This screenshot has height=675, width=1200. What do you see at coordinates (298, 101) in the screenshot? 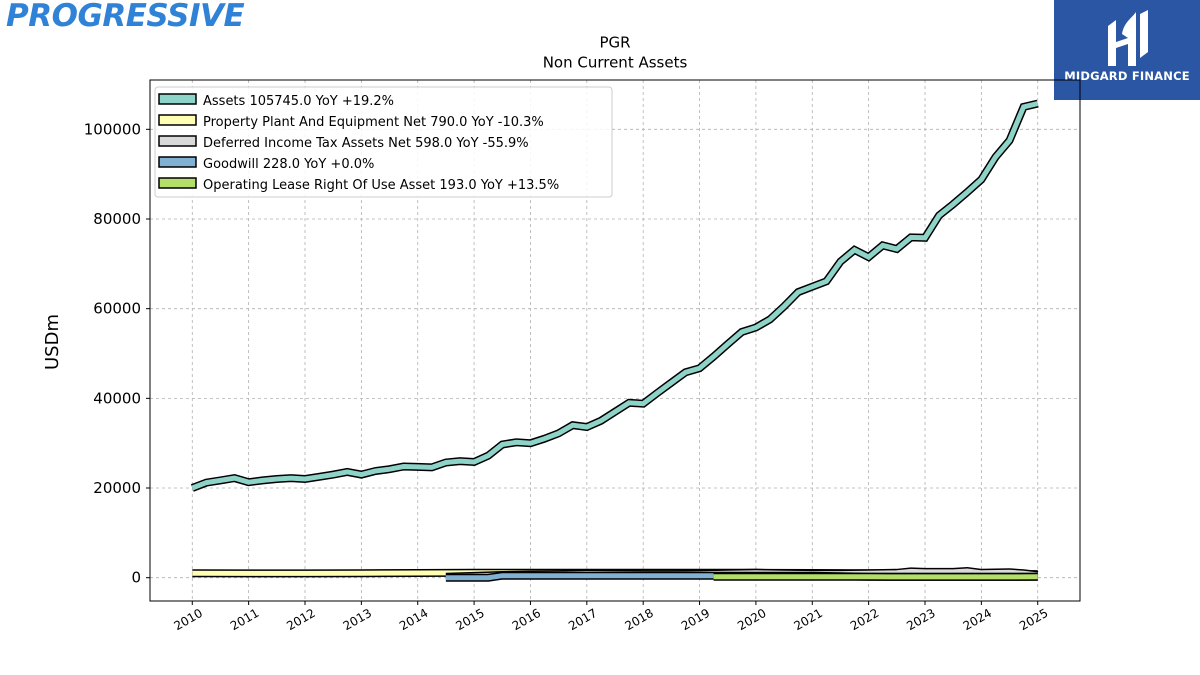
I see `legend-label: Assets 105745.0 YoY +19.2%` at bounding box center [298, 101].